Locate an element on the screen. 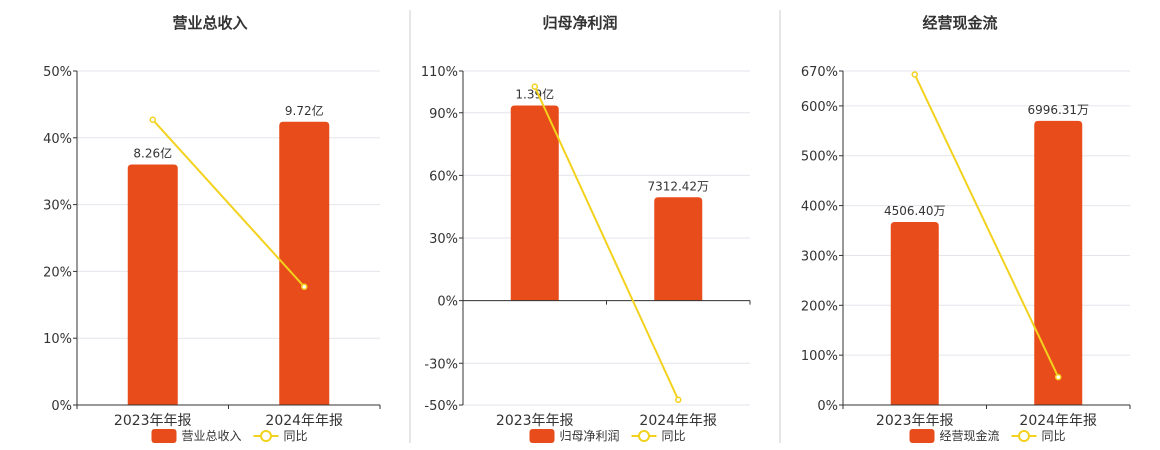 The width and height of the screenshot is (1160, 450). y-tick-label: 670% is located at coordinates (819, 72).